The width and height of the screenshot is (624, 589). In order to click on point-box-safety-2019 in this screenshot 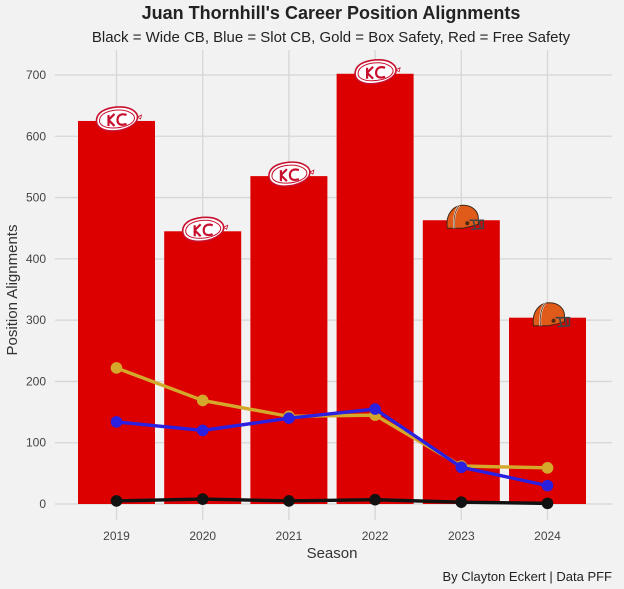, I will do `click(116, 368)`.